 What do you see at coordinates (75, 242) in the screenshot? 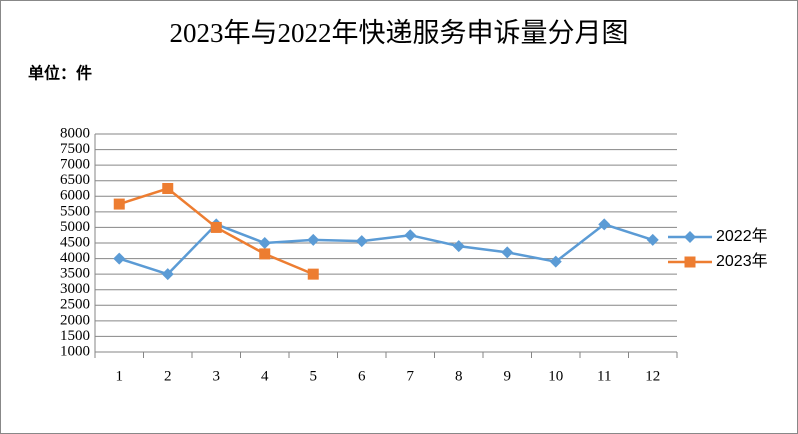
I see `y-tick-label: 4500` at bounding box center [75, 242].